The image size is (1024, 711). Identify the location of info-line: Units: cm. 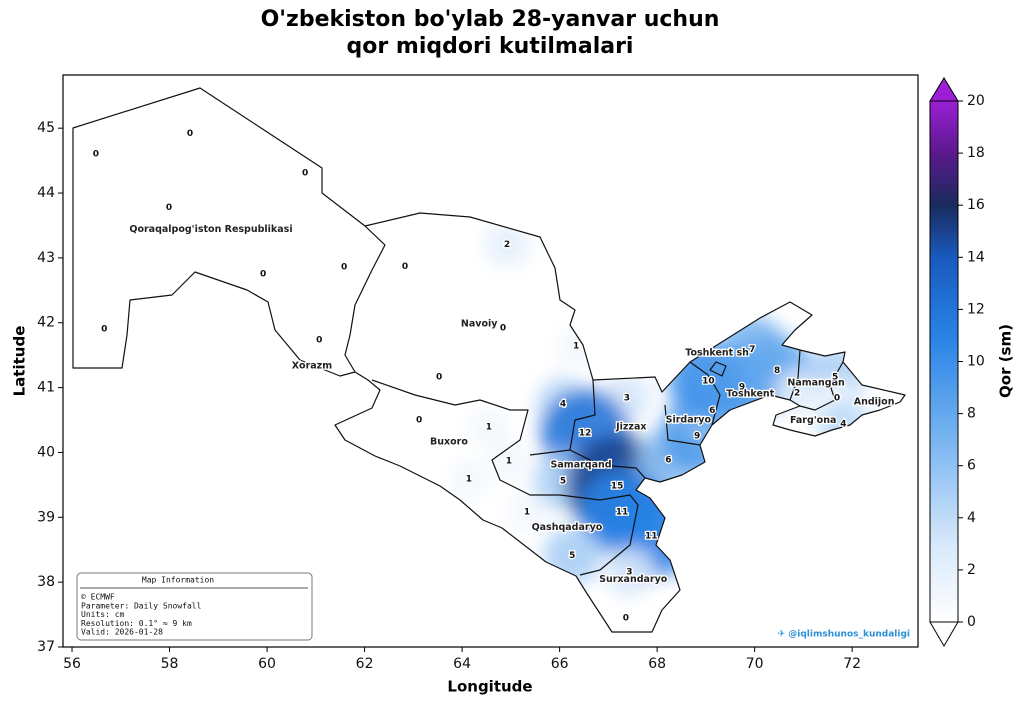
(103, 614).